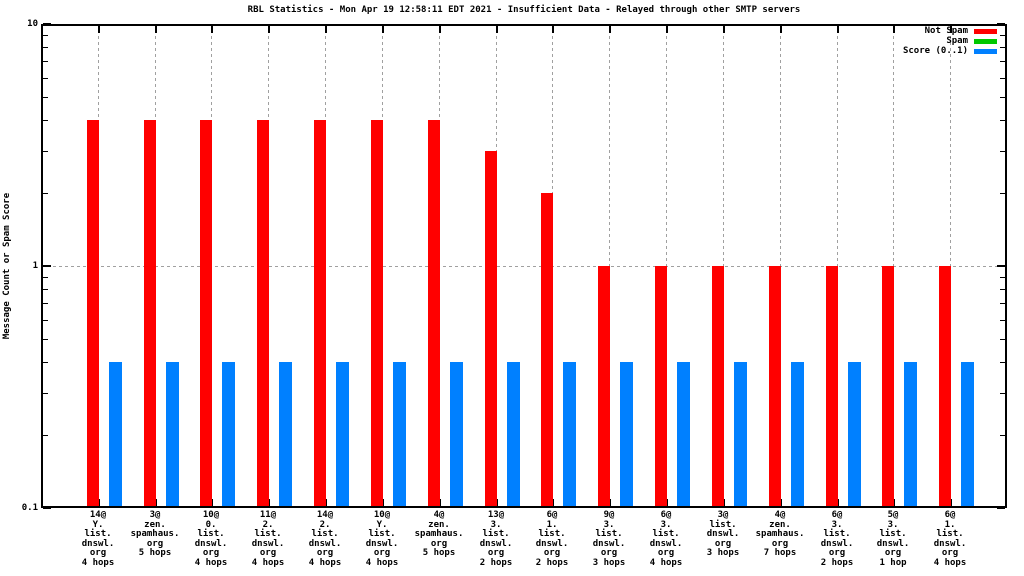 The image size is (1024, 576). Describe the element at coordinates (268, 539) in the screenshot. I see `x-tick-label: 11@ 2. list. dnswl. org 4 hops` at that location.